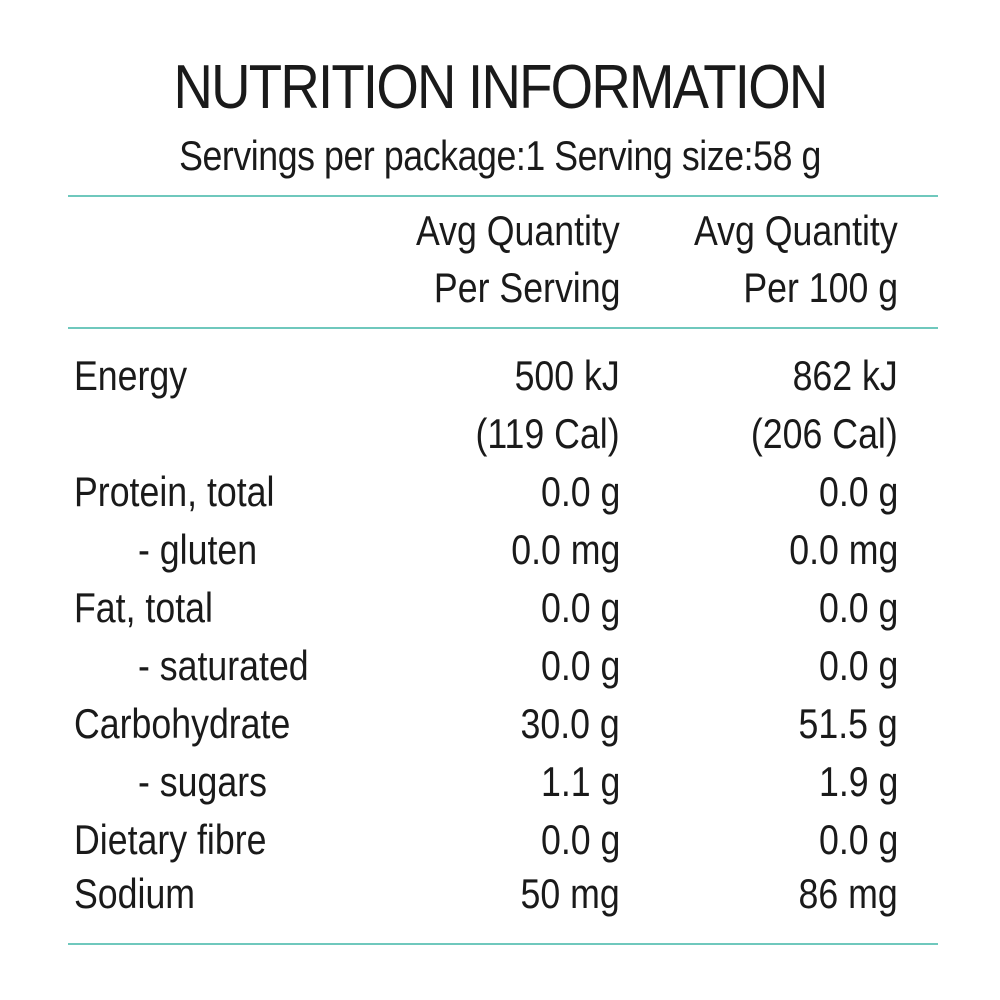  What do you see at coordinates (143, 607) in the screenshot?
I see `row-label-fat: Fat, total` at bounding box center [143, 607].